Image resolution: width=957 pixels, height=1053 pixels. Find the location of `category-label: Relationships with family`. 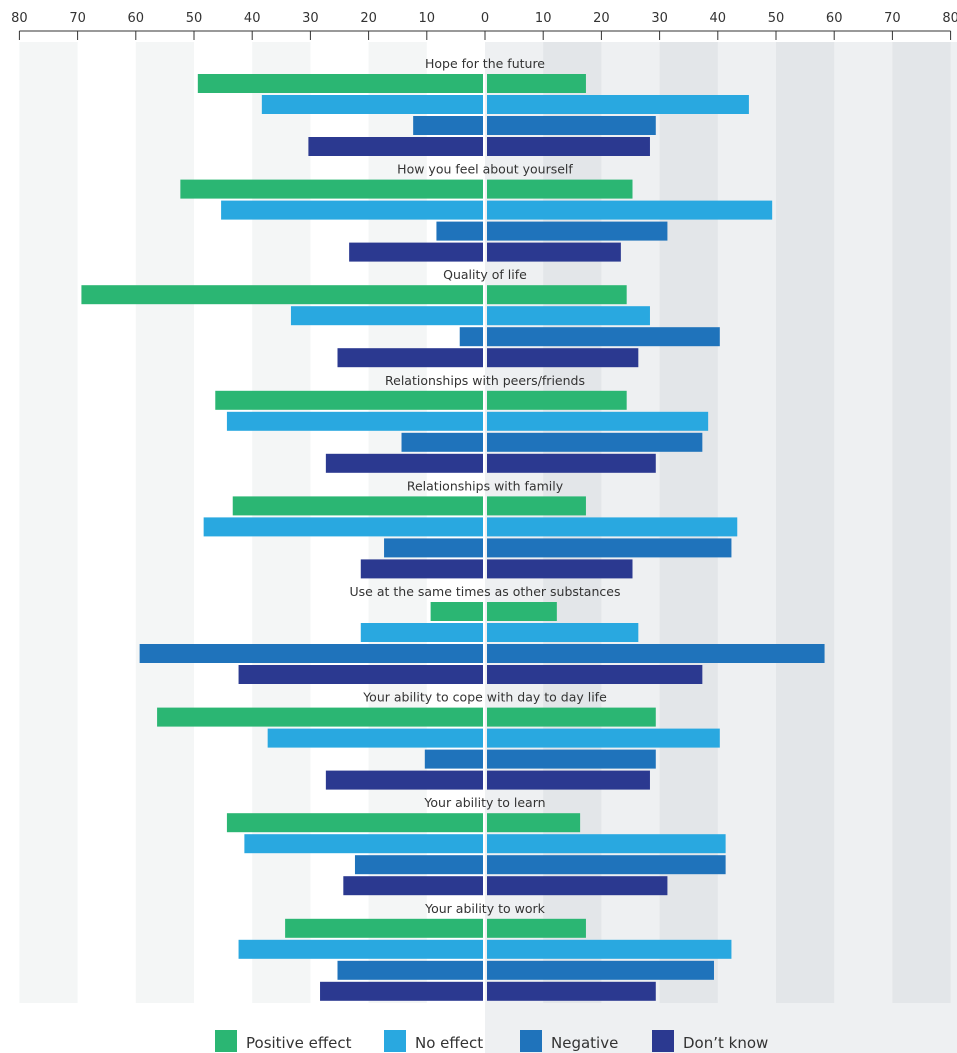

category-label: Relationships with family is located at coordinates (485, 485).